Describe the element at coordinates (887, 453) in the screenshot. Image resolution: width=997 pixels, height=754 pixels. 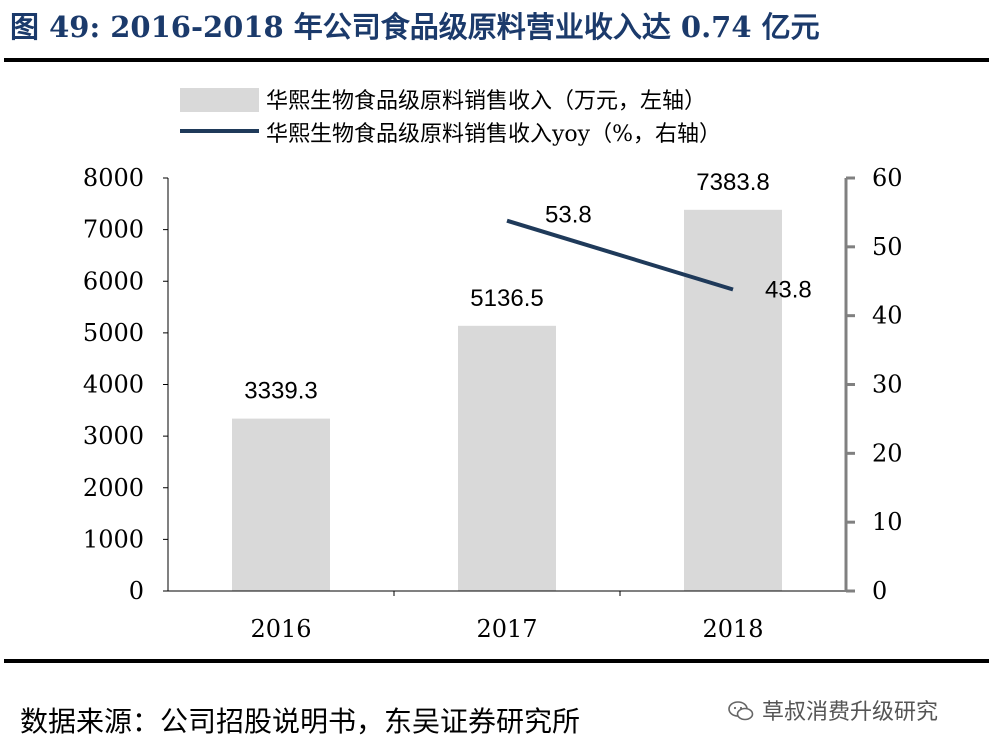
I see `y-right-tick-label: 20` at that location.